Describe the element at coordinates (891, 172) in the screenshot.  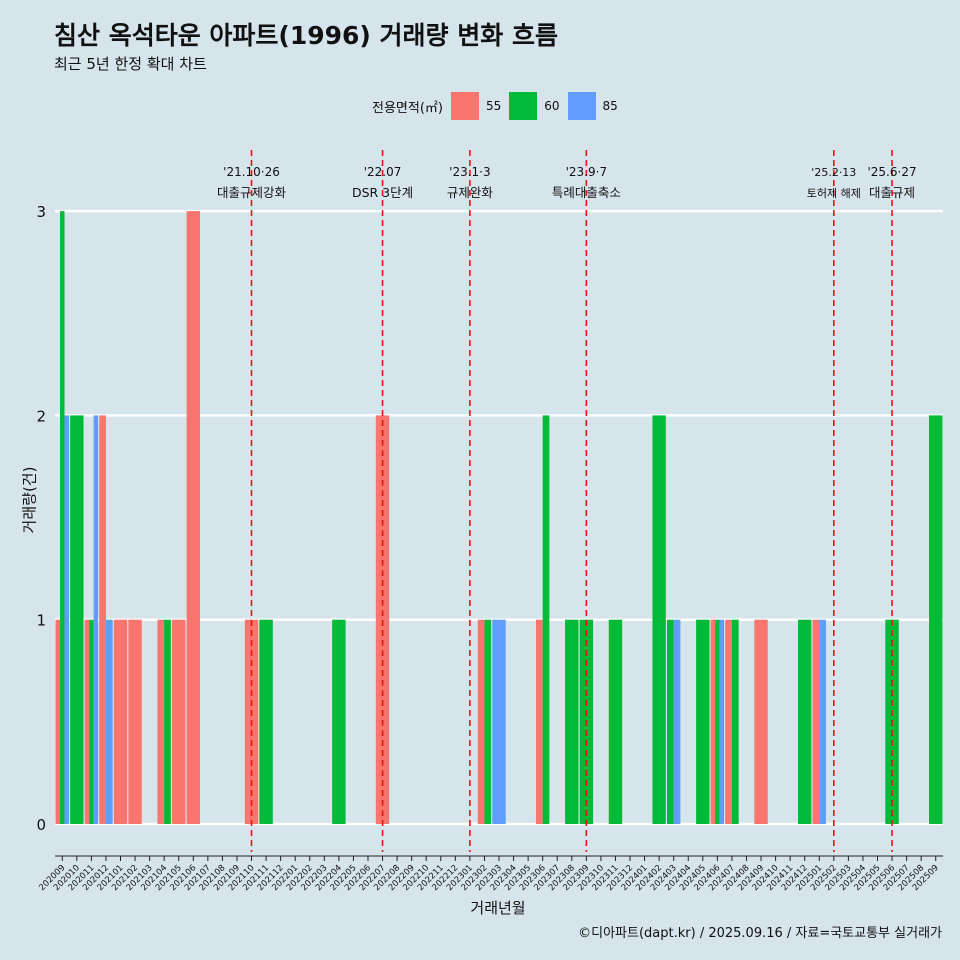
I see `event-date-202506: '25.6·27` at that location.